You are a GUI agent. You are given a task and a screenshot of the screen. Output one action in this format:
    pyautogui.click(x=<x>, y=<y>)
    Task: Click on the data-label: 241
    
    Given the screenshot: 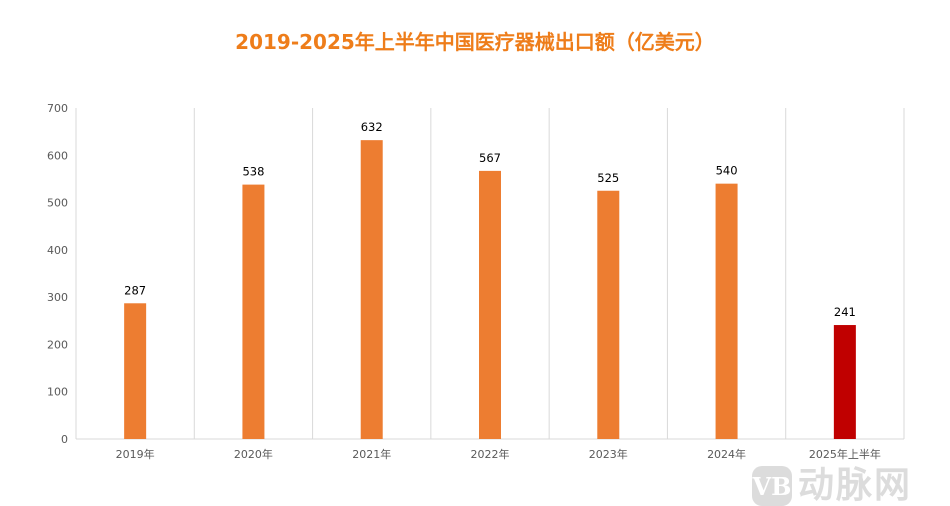 What is the action you would take?
    pyautogui.click(x=845, y=312)
    